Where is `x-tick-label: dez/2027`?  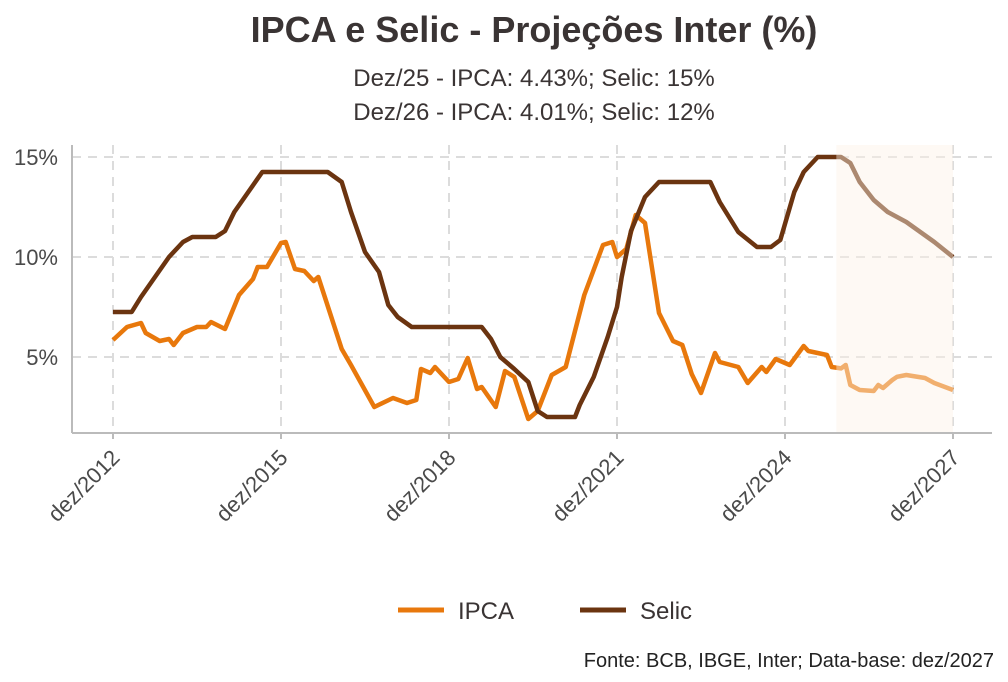 x-tick-label: dez/2027 is located at coordinates (924, 486).